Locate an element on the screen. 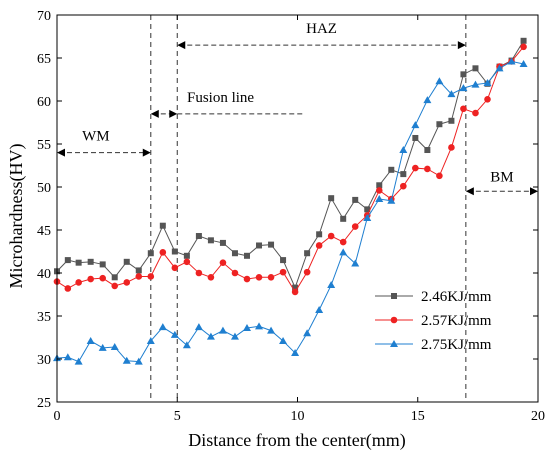 This screenshot has height=460, width=550. y-tick-label: 55 is located at coordinates (44, 145).